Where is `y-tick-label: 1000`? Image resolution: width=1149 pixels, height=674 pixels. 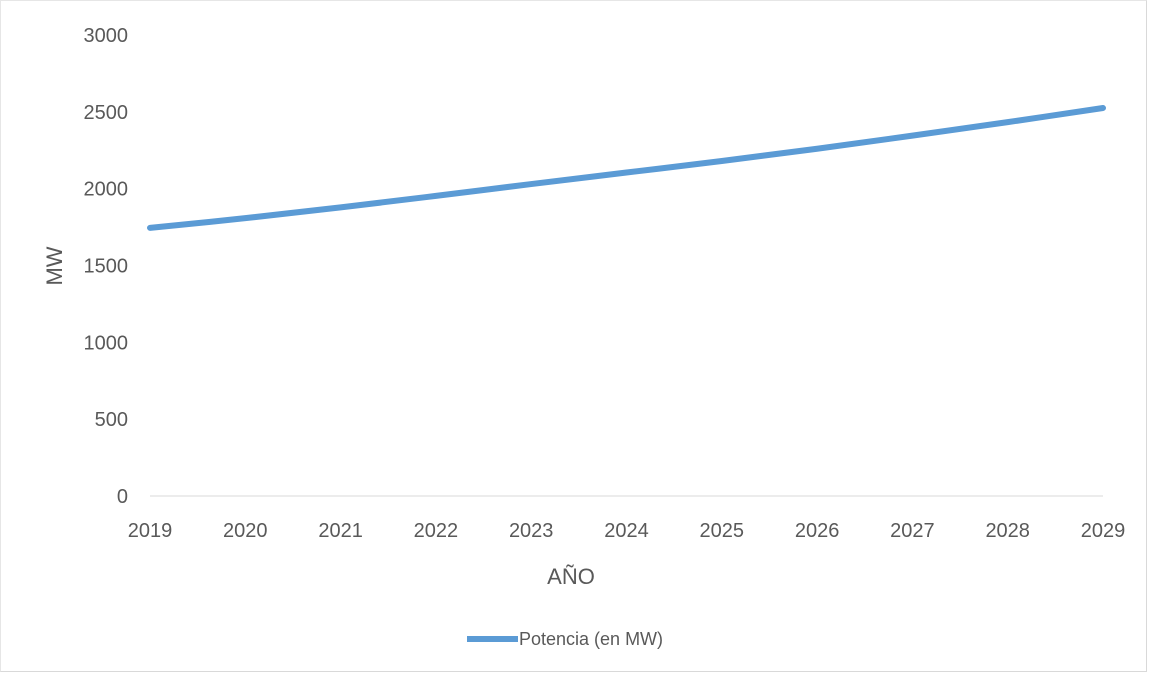
y-tick-label: 1000 is located at coordinates (106, 343).